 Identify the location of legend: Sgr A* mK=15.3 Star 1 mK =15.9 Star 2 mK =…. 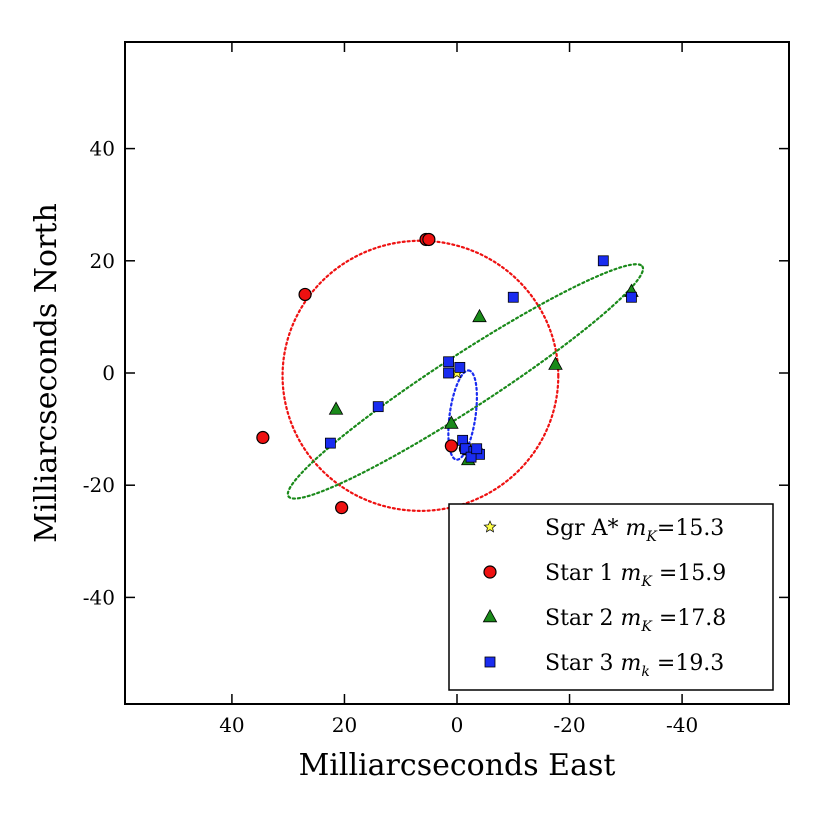
(611, 597).